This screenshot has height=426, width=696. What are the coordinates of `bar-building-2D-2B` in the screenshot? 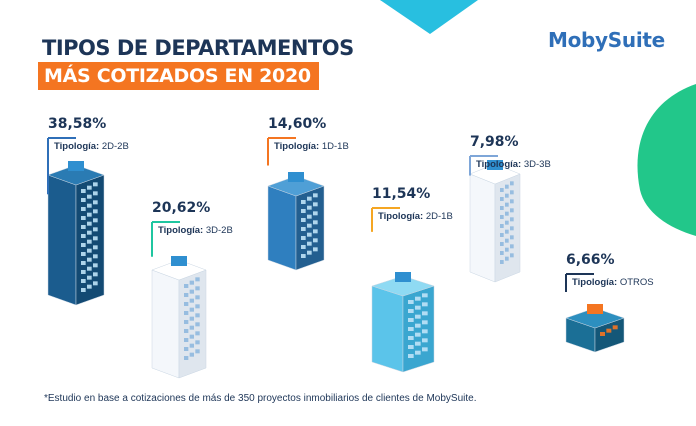 It's located at (76, 233).